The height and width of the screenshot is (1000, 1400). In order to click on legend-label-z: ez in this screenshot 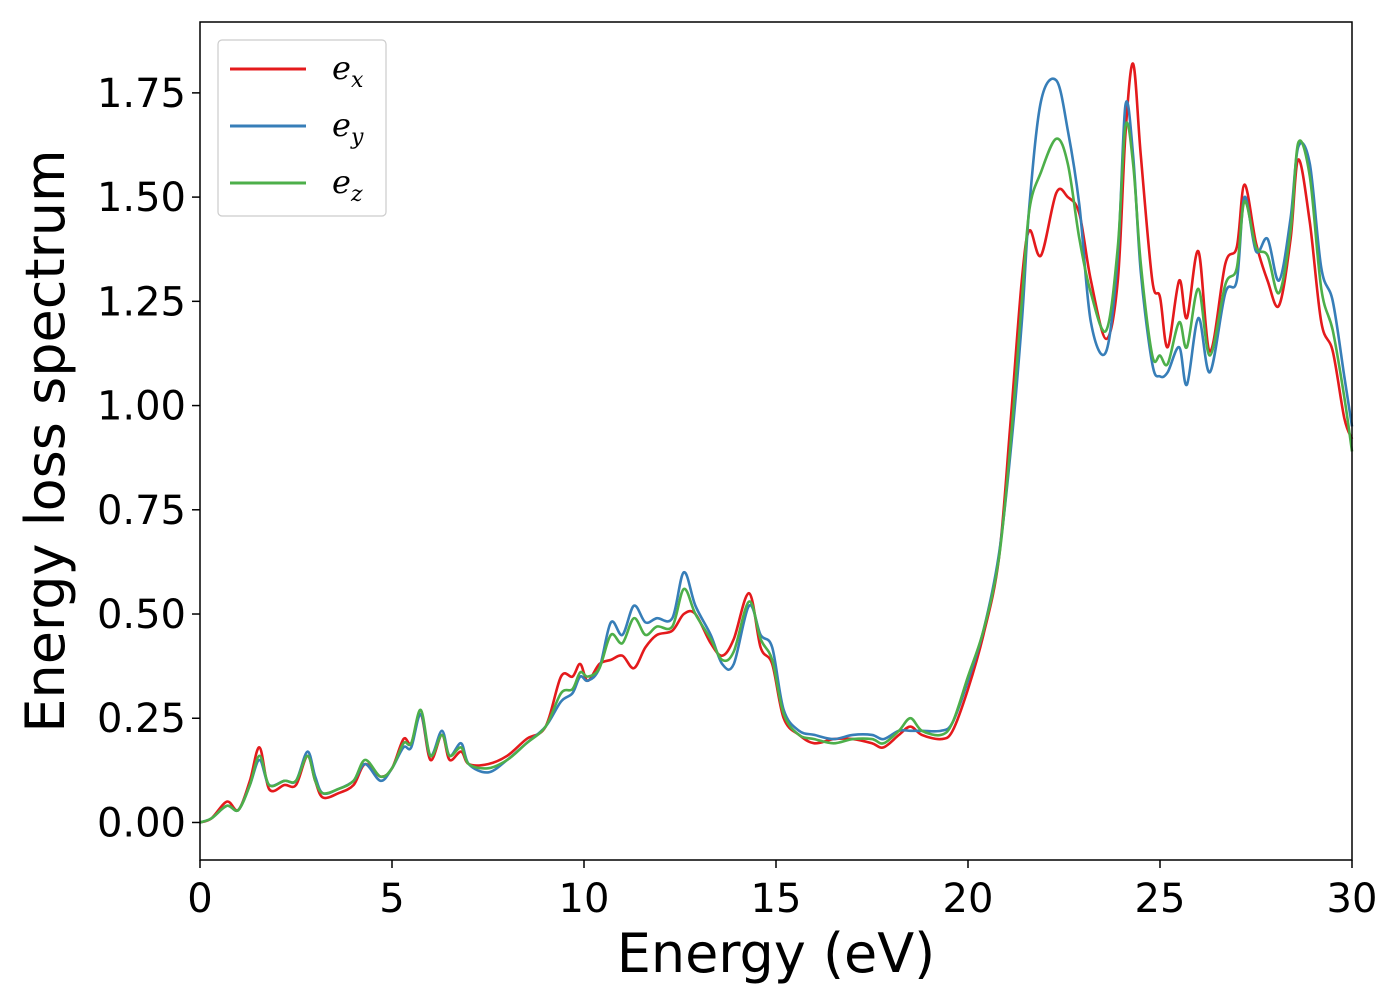, I will do `click(347, 185)`.